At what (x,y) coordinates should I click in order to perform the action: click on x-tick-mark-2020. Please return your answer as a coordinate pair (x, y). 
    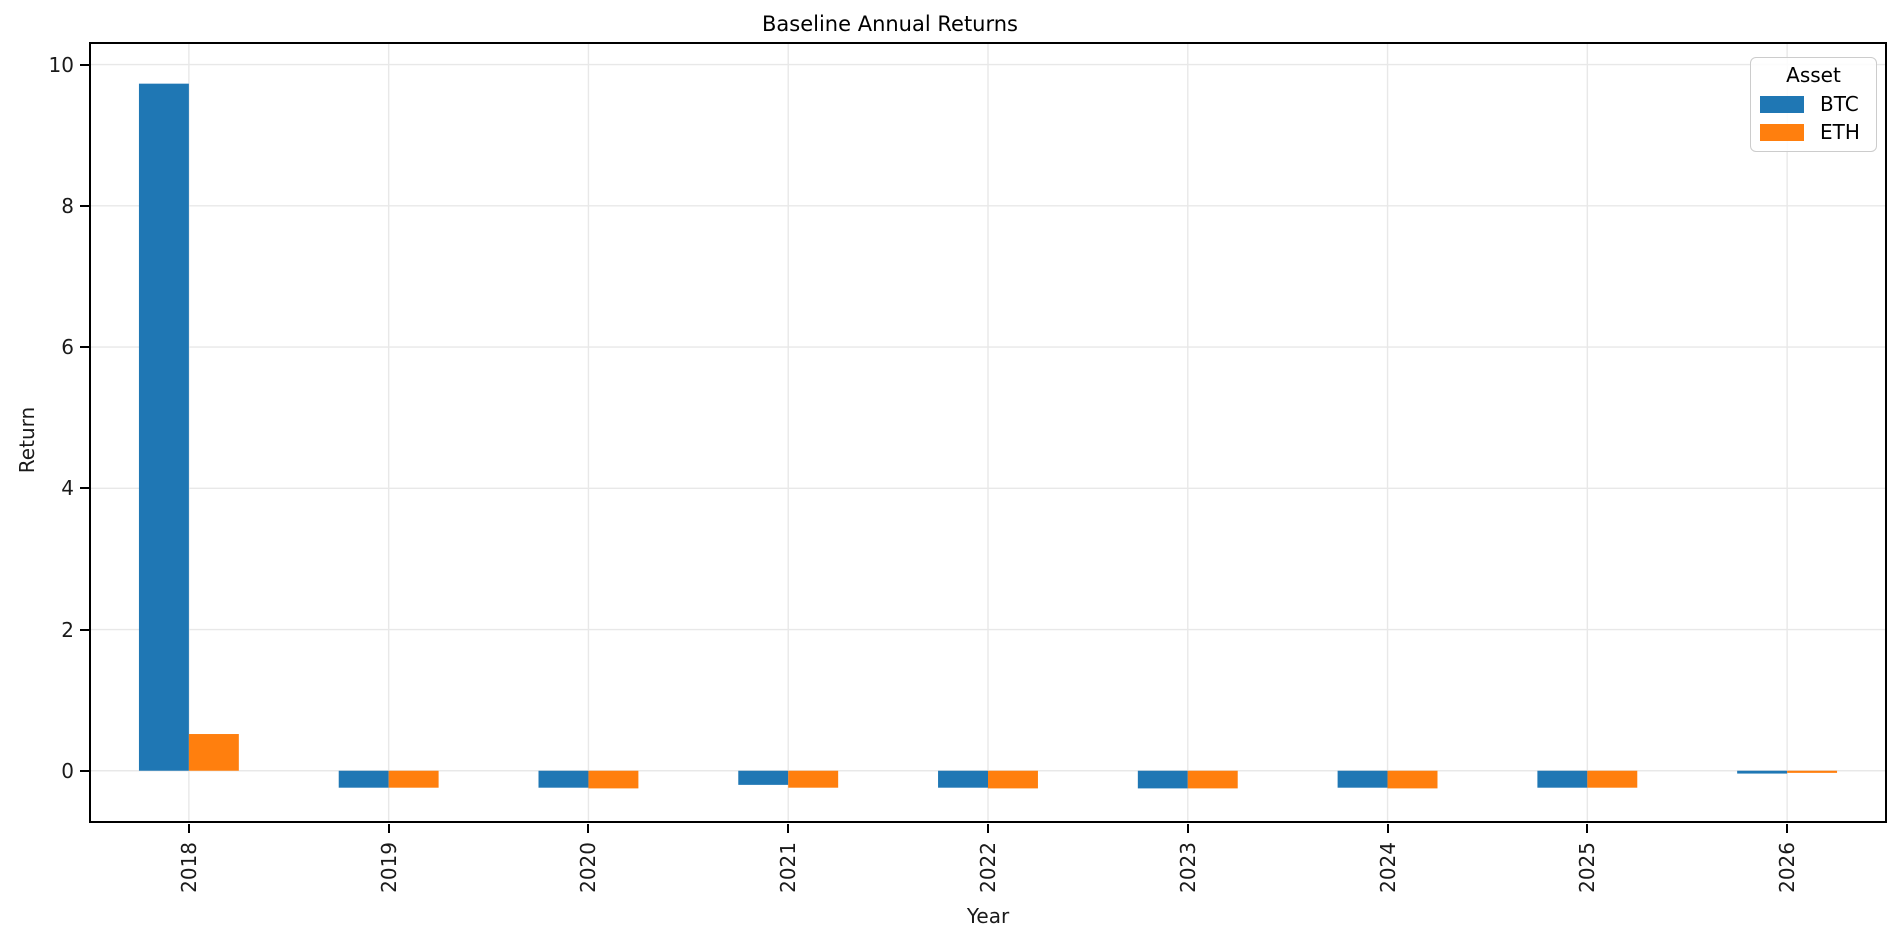
    Looking at the image, I should click on (588, 828).